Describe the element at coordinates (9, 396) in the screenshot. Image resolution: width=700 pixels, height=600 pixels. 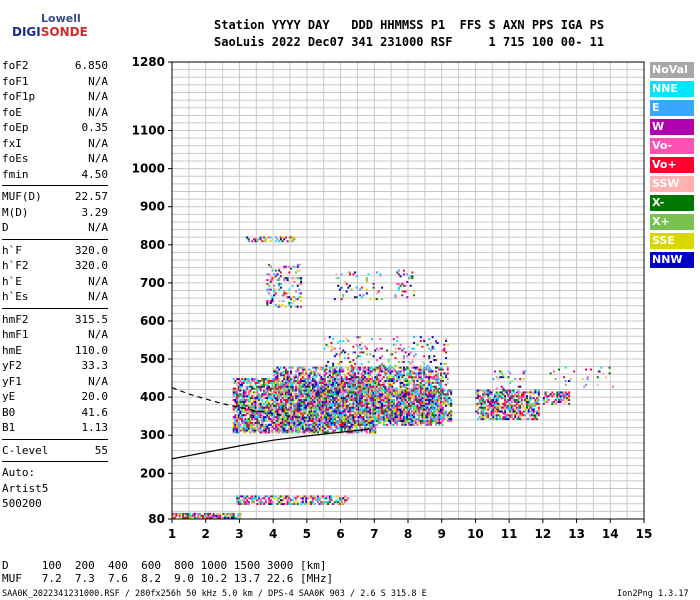
I see `param-name: yE` at that location.